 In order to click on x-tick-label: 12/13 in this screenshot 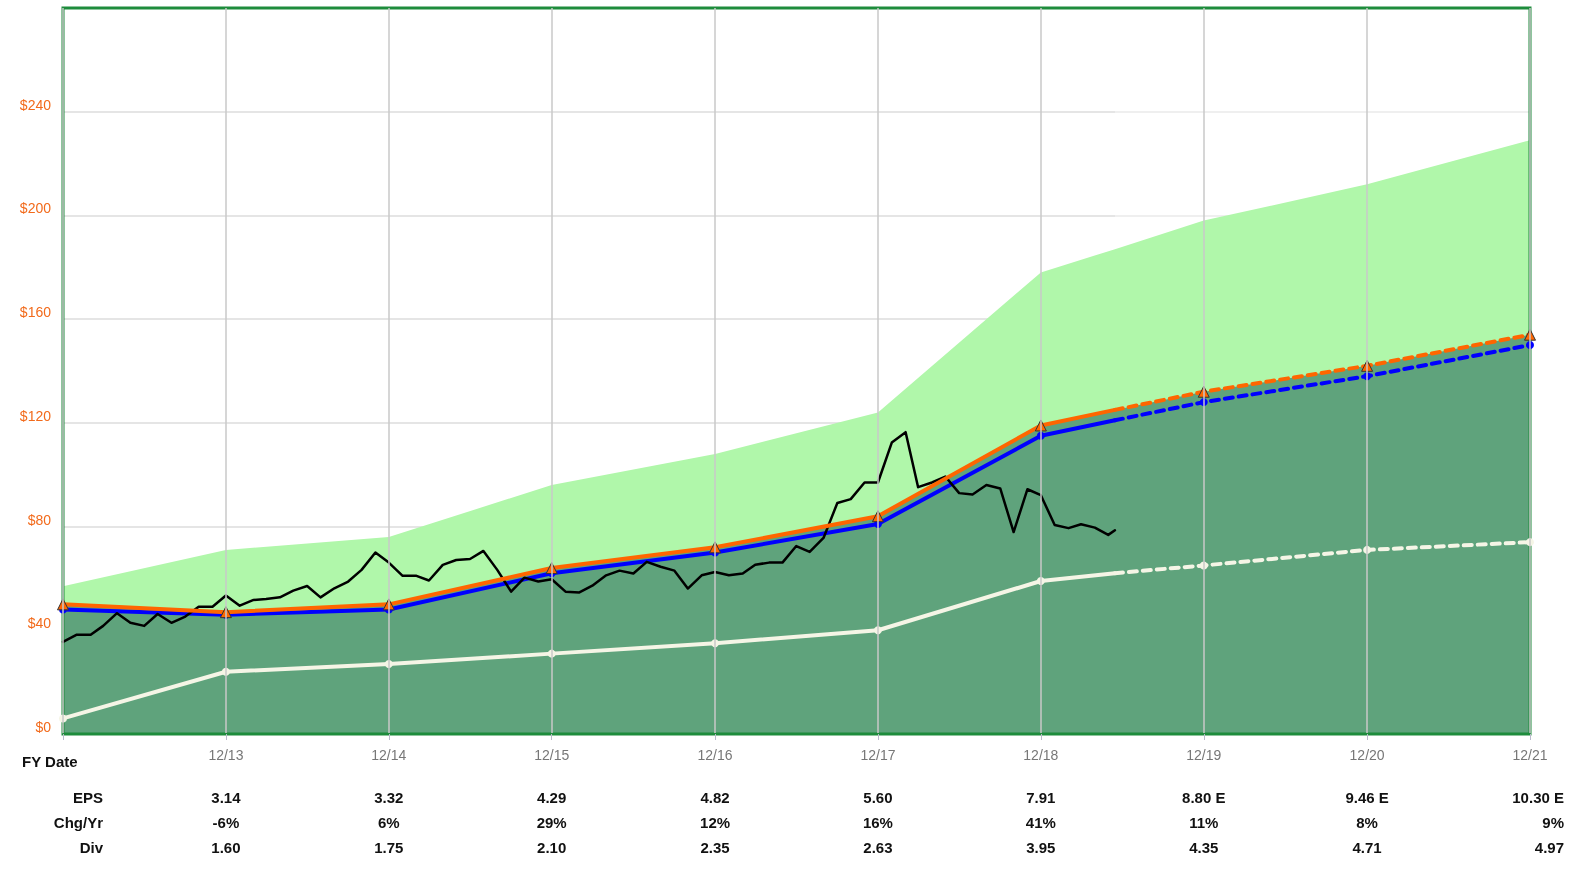, I will do `click(226, 755)`.